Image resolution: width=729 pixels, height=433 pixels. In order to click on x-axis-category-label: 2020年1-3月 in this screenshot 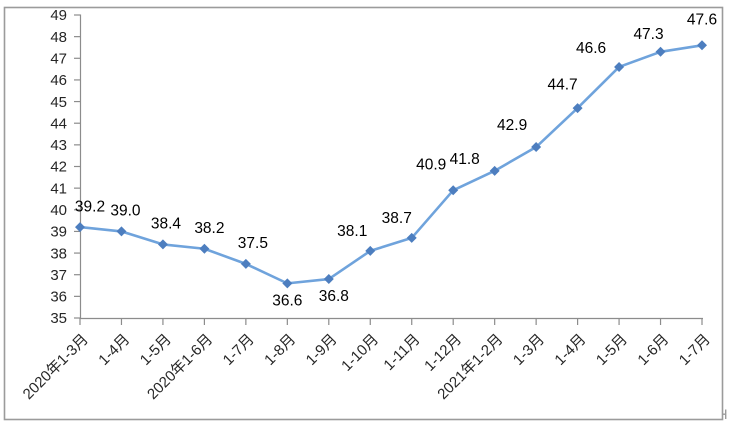, I will do `click(56, 367)`.